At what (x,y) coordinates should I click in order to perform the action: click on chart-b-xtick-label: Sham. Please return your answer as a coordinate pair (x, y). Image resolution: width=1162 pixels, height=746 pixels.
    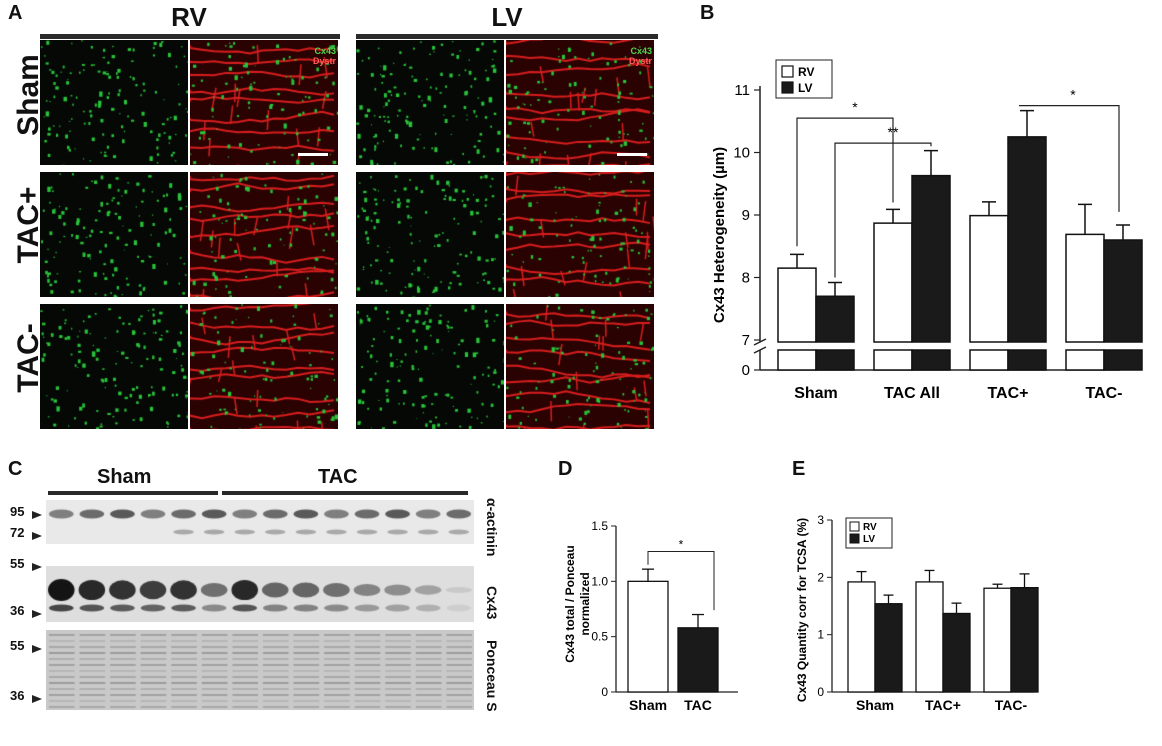
    Looking at the image, I should click on (816, 393).